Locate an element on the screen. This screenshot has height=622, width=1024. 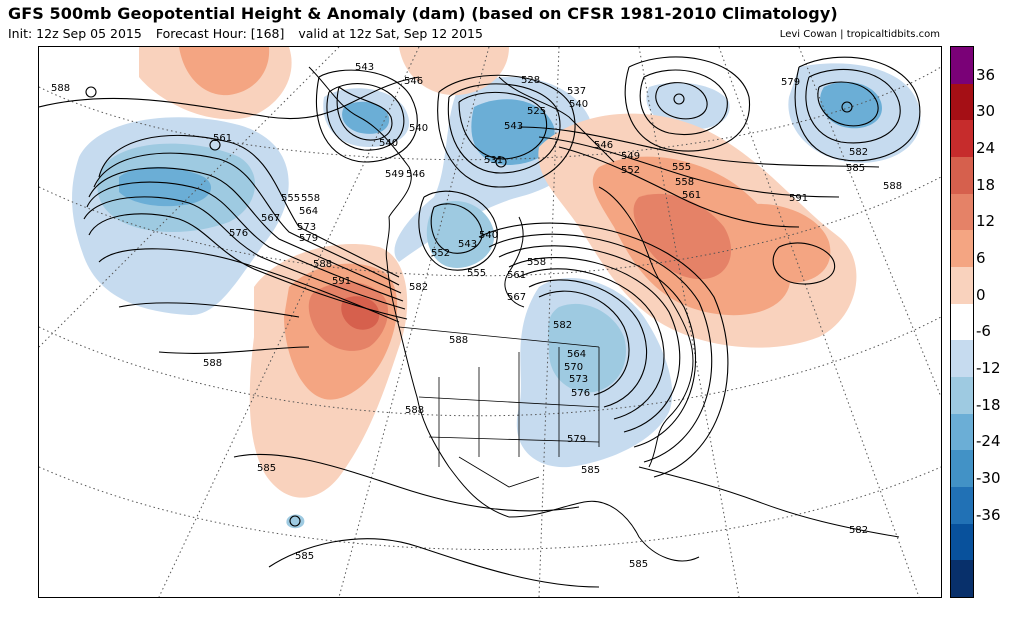
neg-anomaly-atlantic-core is located at coordinates (851, 105).